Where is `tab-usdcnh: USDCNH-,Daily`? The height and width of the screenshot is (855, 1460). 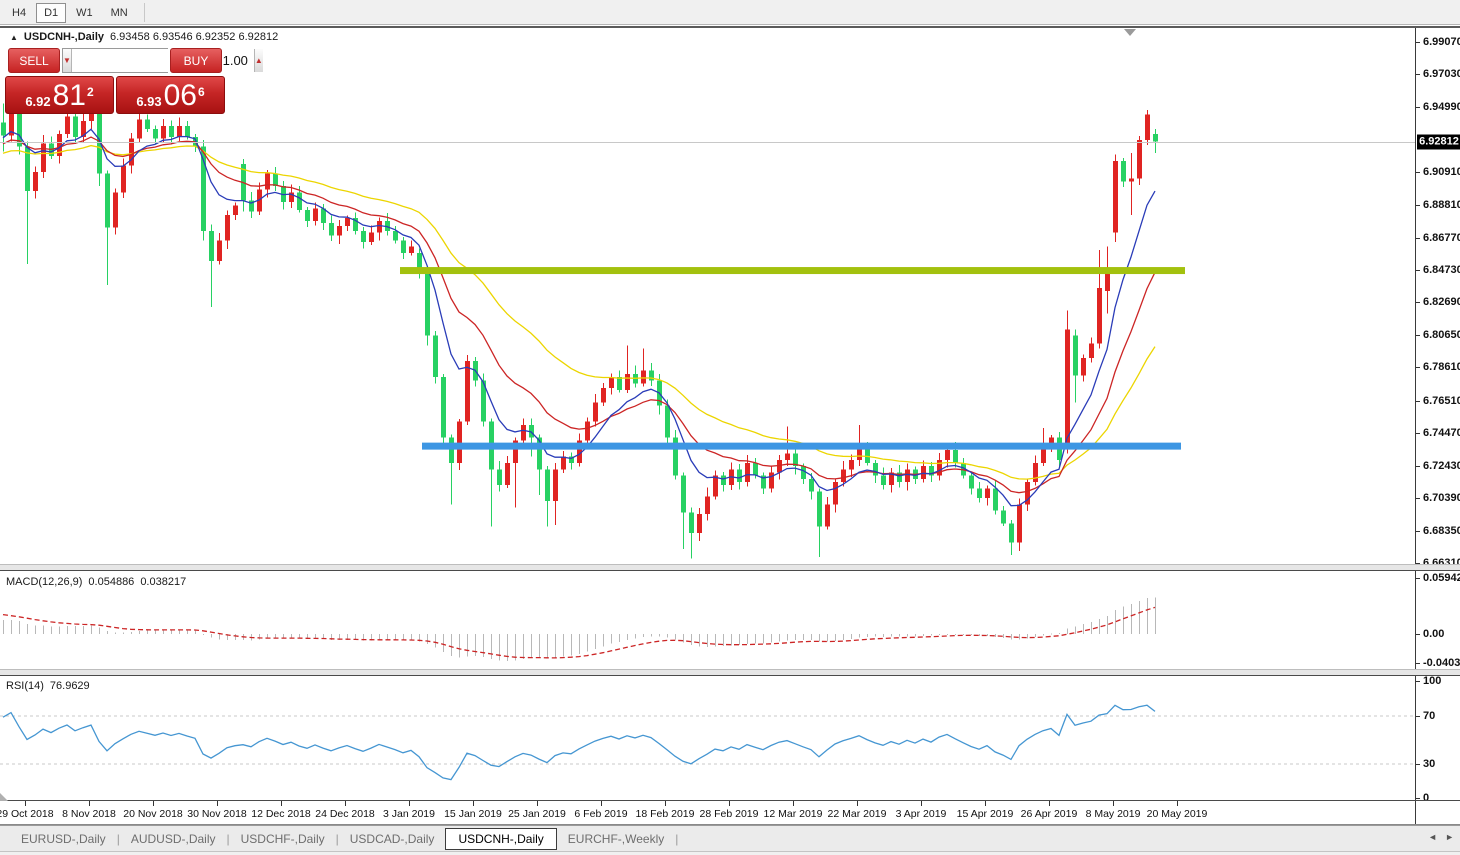 tab-usdcnh: USDCNH-,Daily is located at coordinates (501, 838).